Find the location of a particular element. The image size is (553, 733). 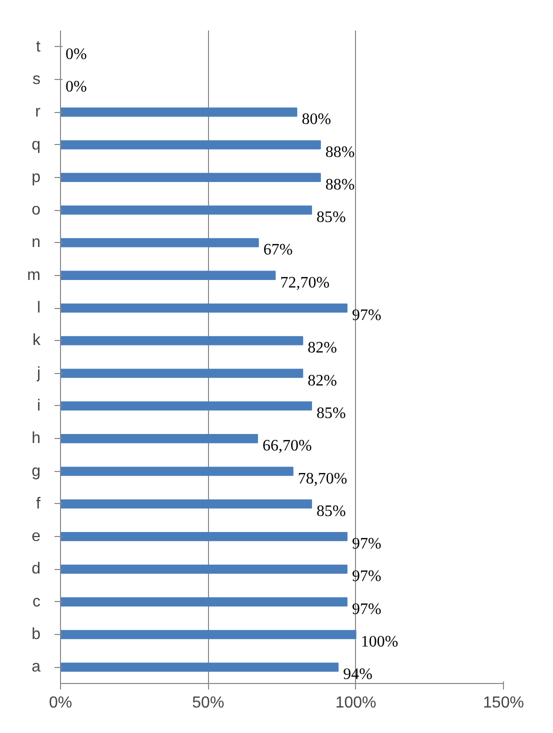

x-tick-label: 50% is located at coordinates (208, 703).